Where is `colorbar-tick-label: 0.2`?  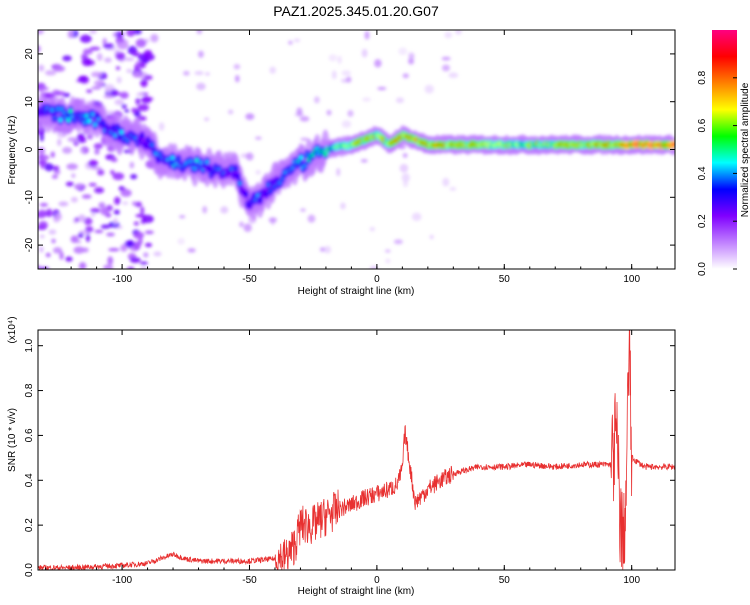 colorbar-tick-label: 0.2 is located at coordinates (702, 221).